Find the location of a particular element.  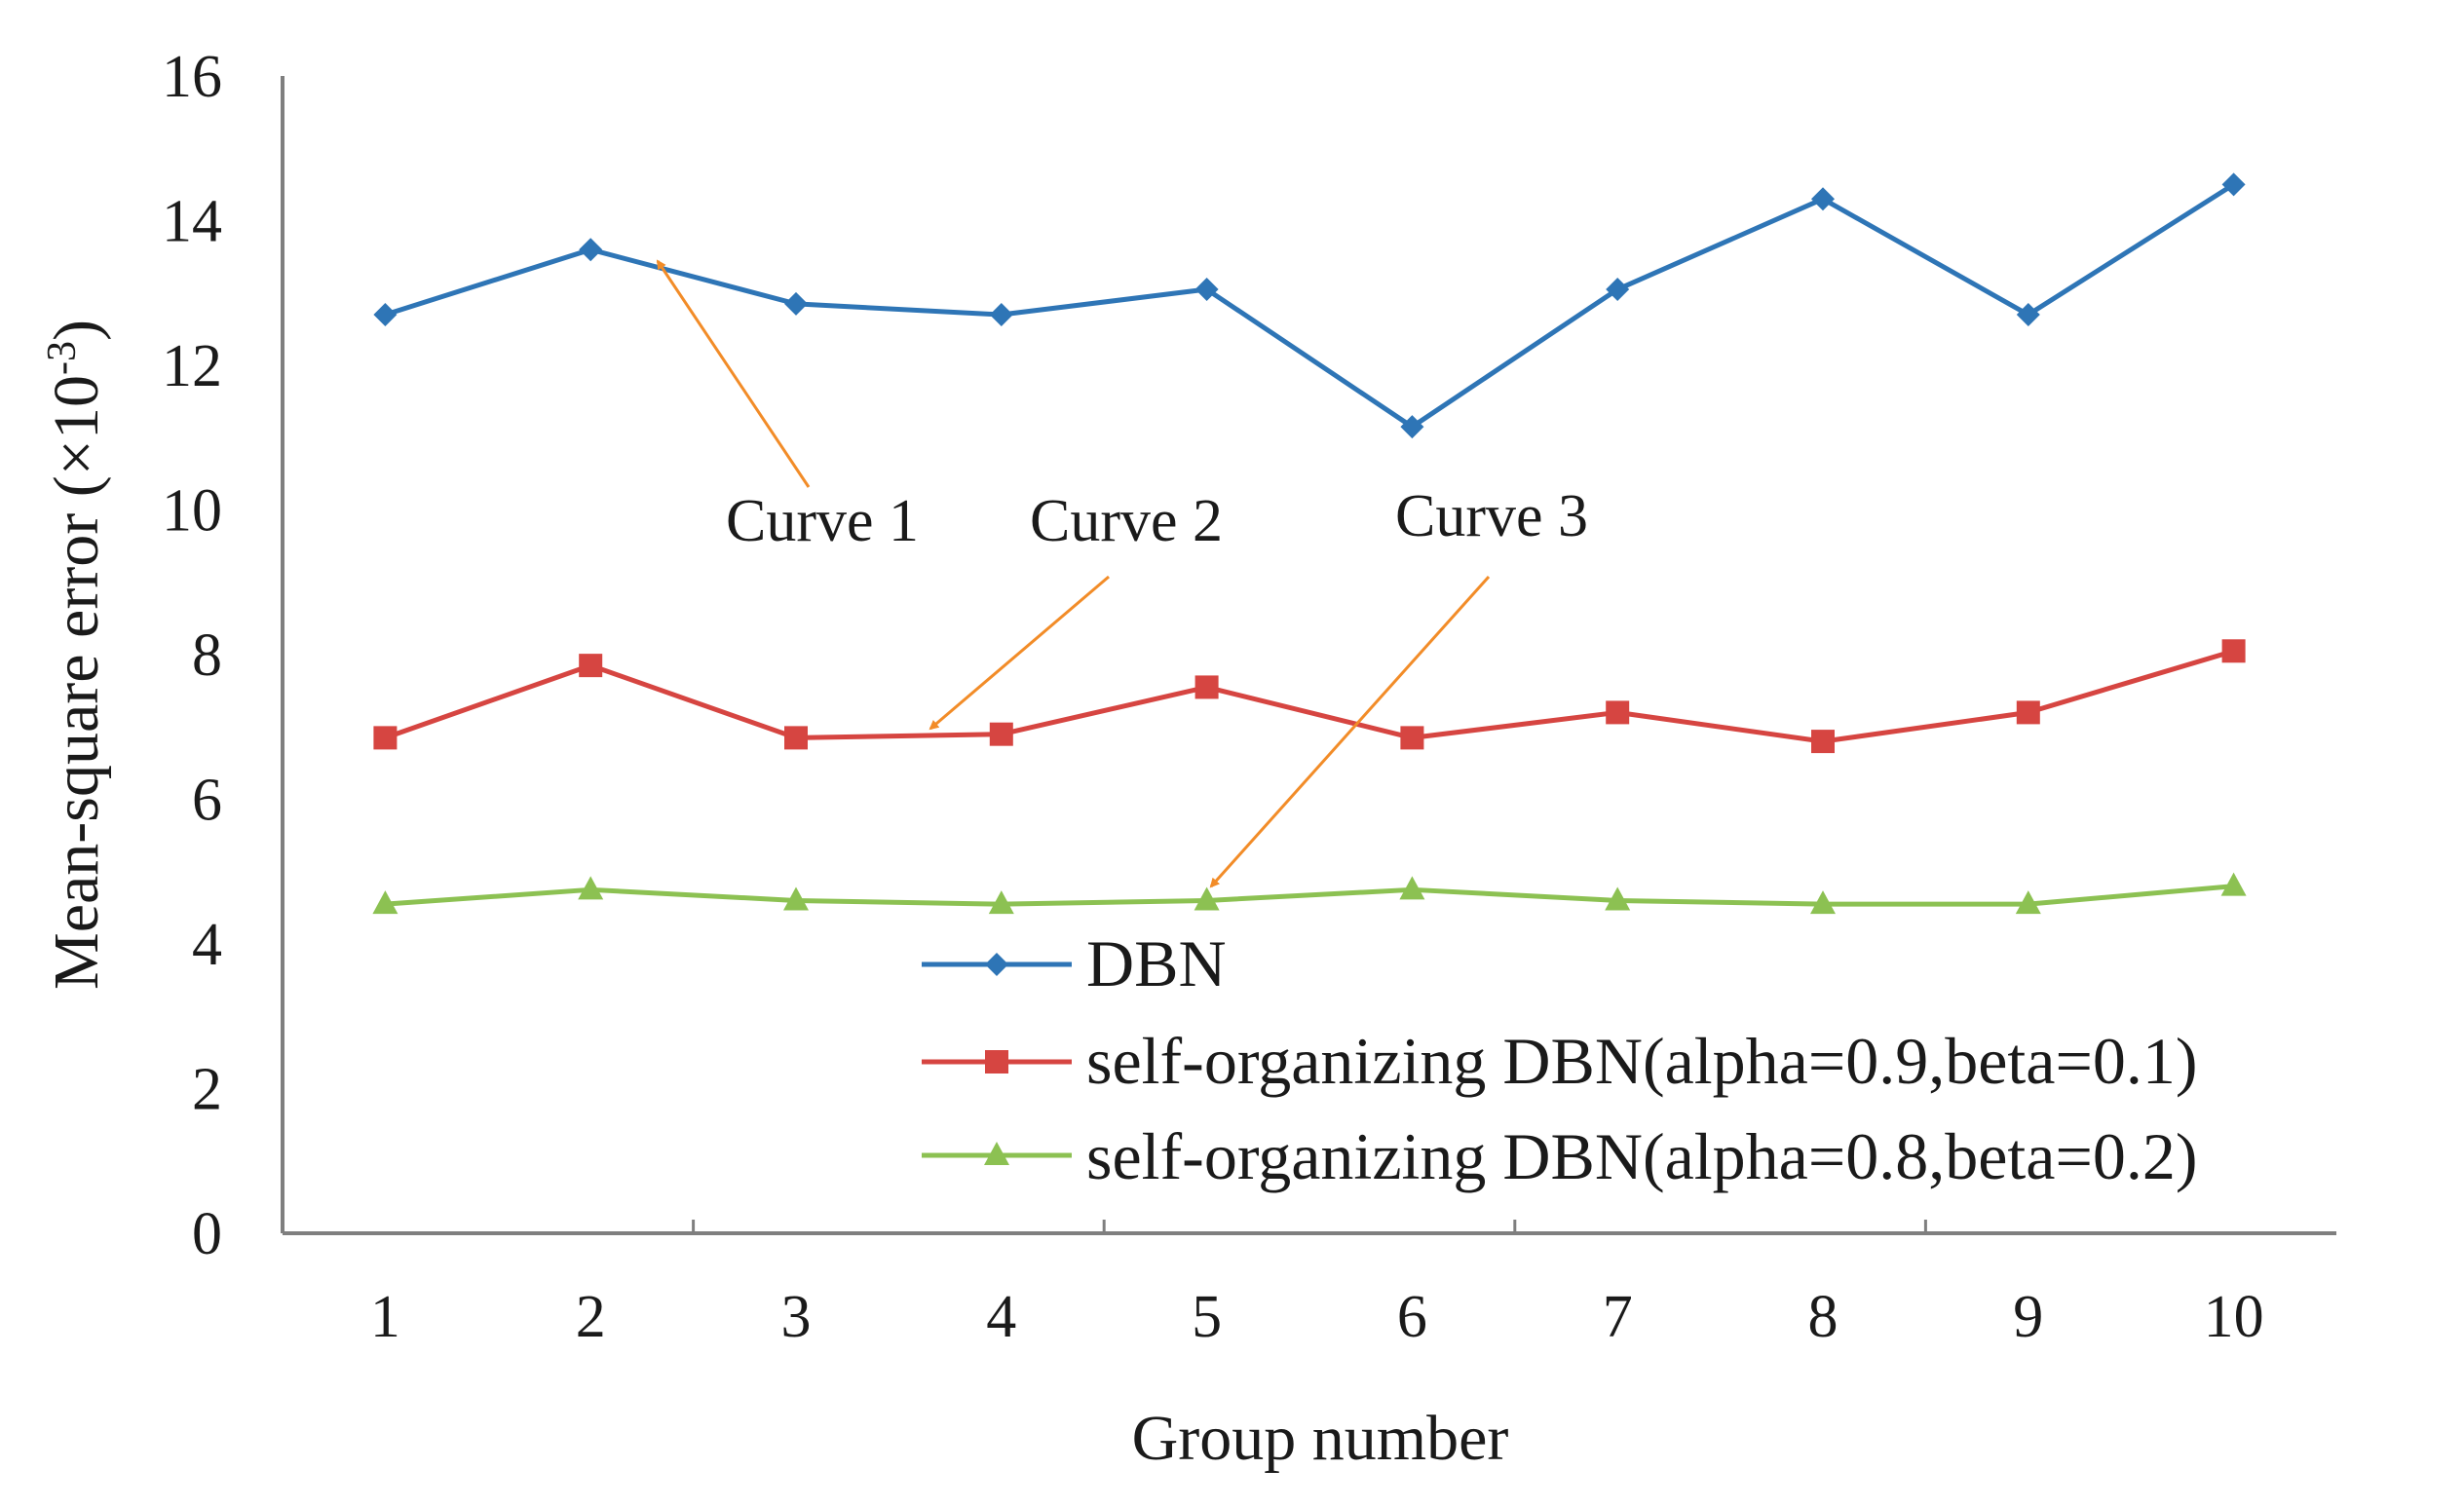

y-axis-title-base: 10 is located at coordinates (76, 407).